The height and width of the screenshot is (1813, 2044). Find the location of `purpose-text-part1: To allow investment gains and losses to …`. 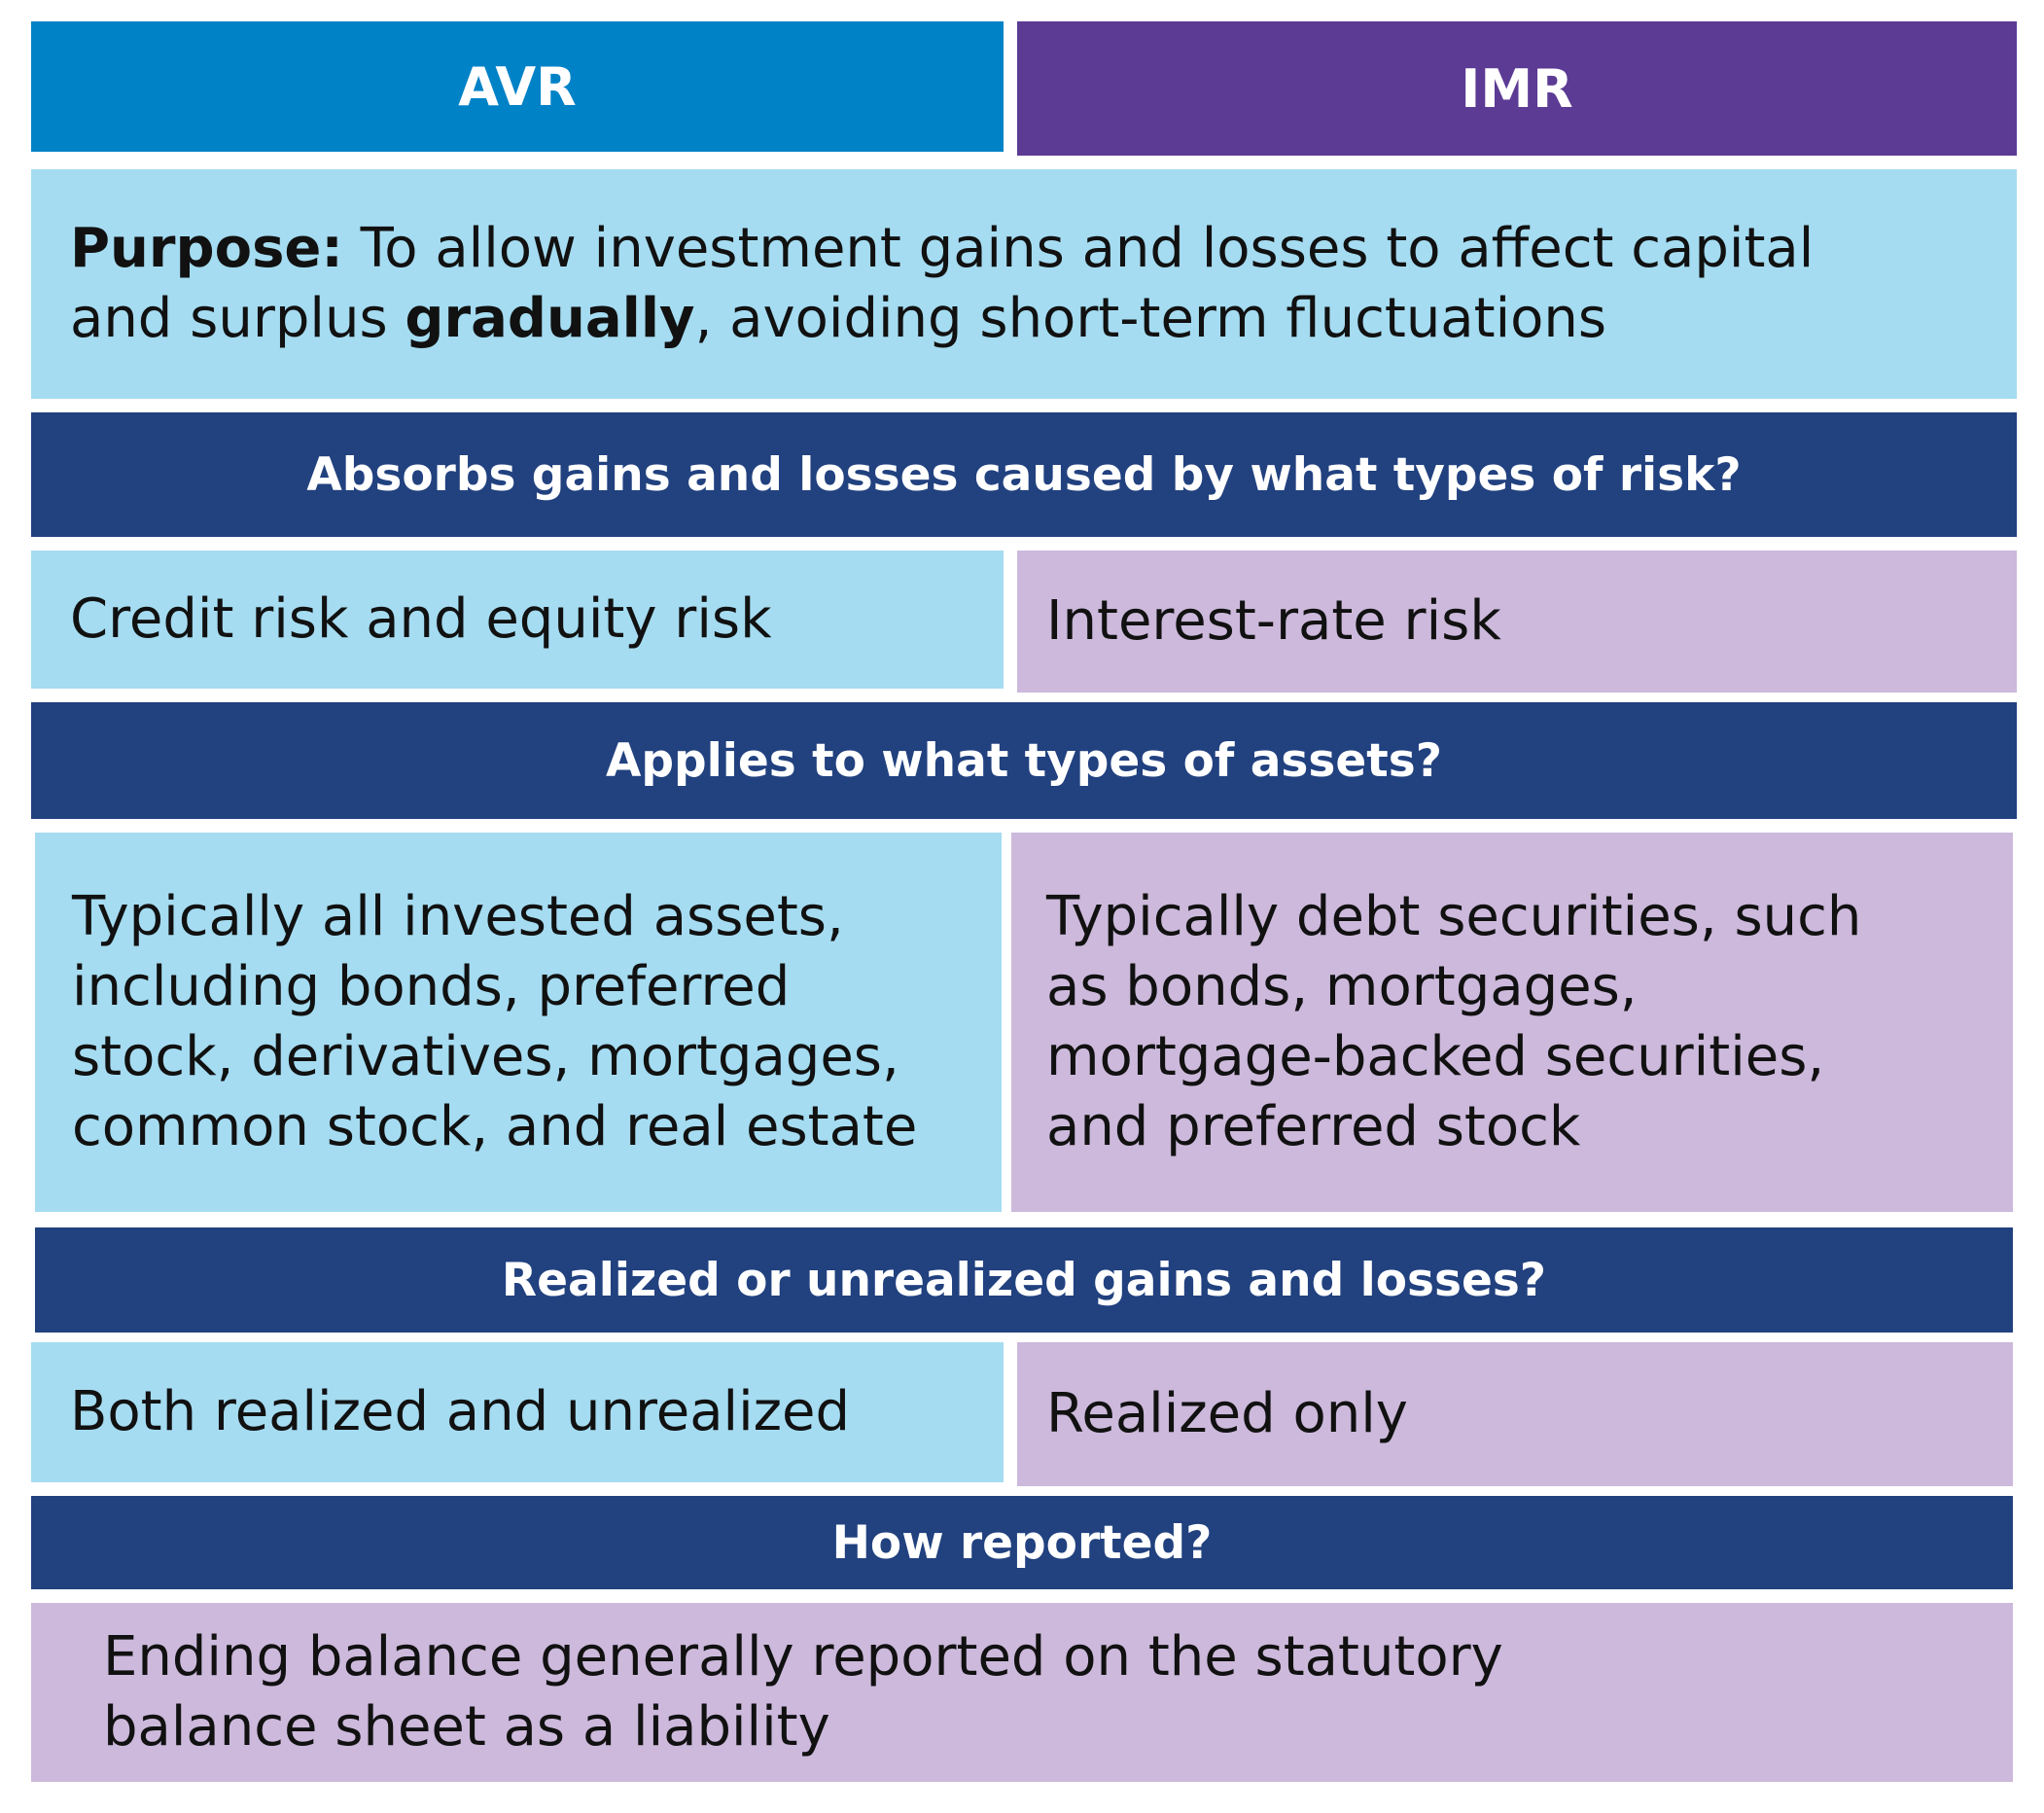

purpose-text-part1: To allow investment gains and losses to … is located at coordinates (943, 284).